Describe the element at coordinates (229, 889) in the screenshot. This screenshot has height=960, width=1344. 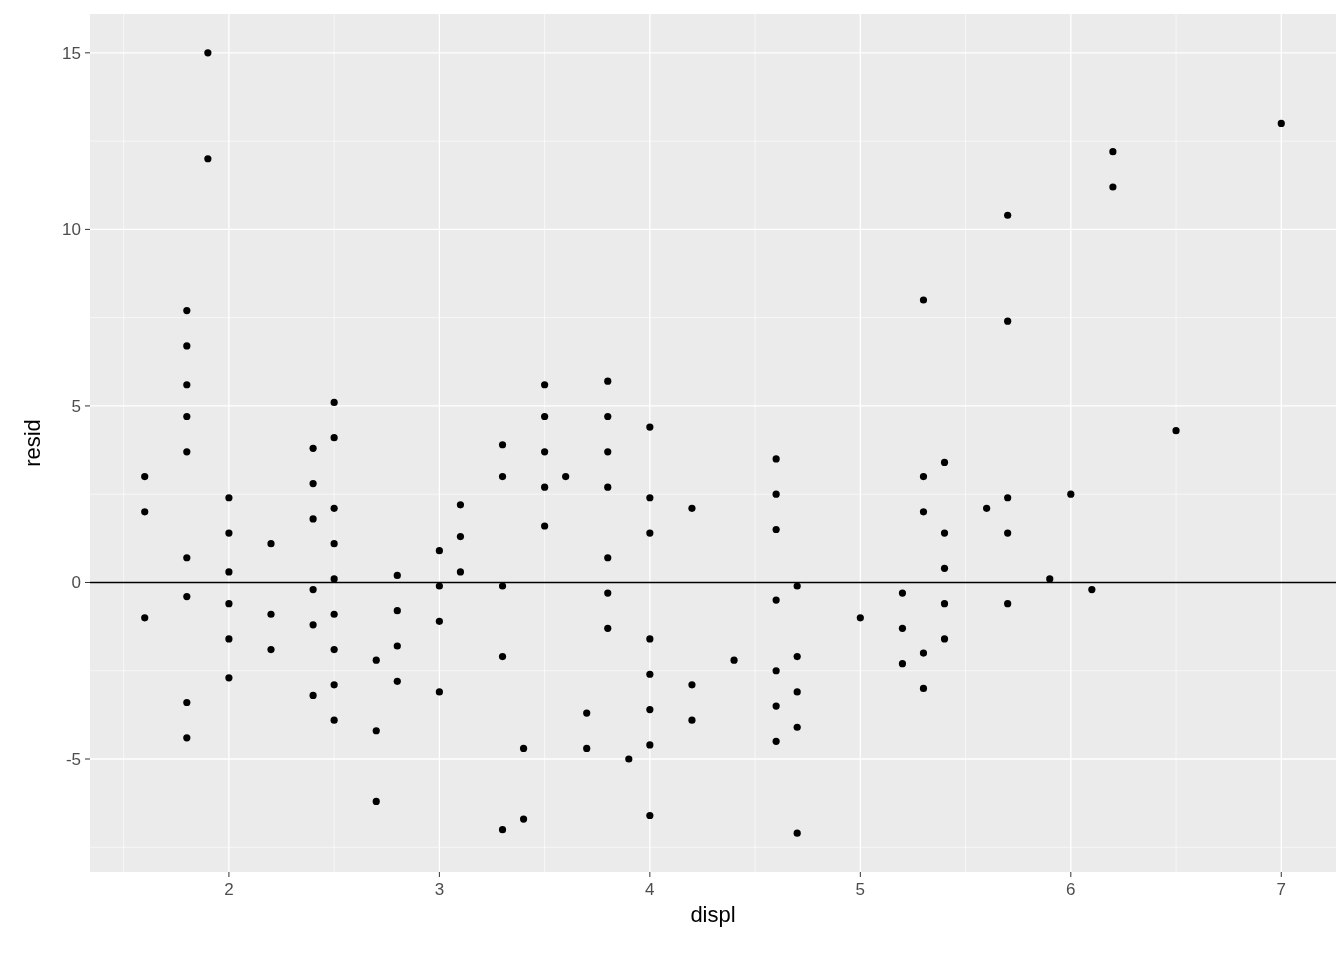
I see `x-tick-label: 2` at that location.